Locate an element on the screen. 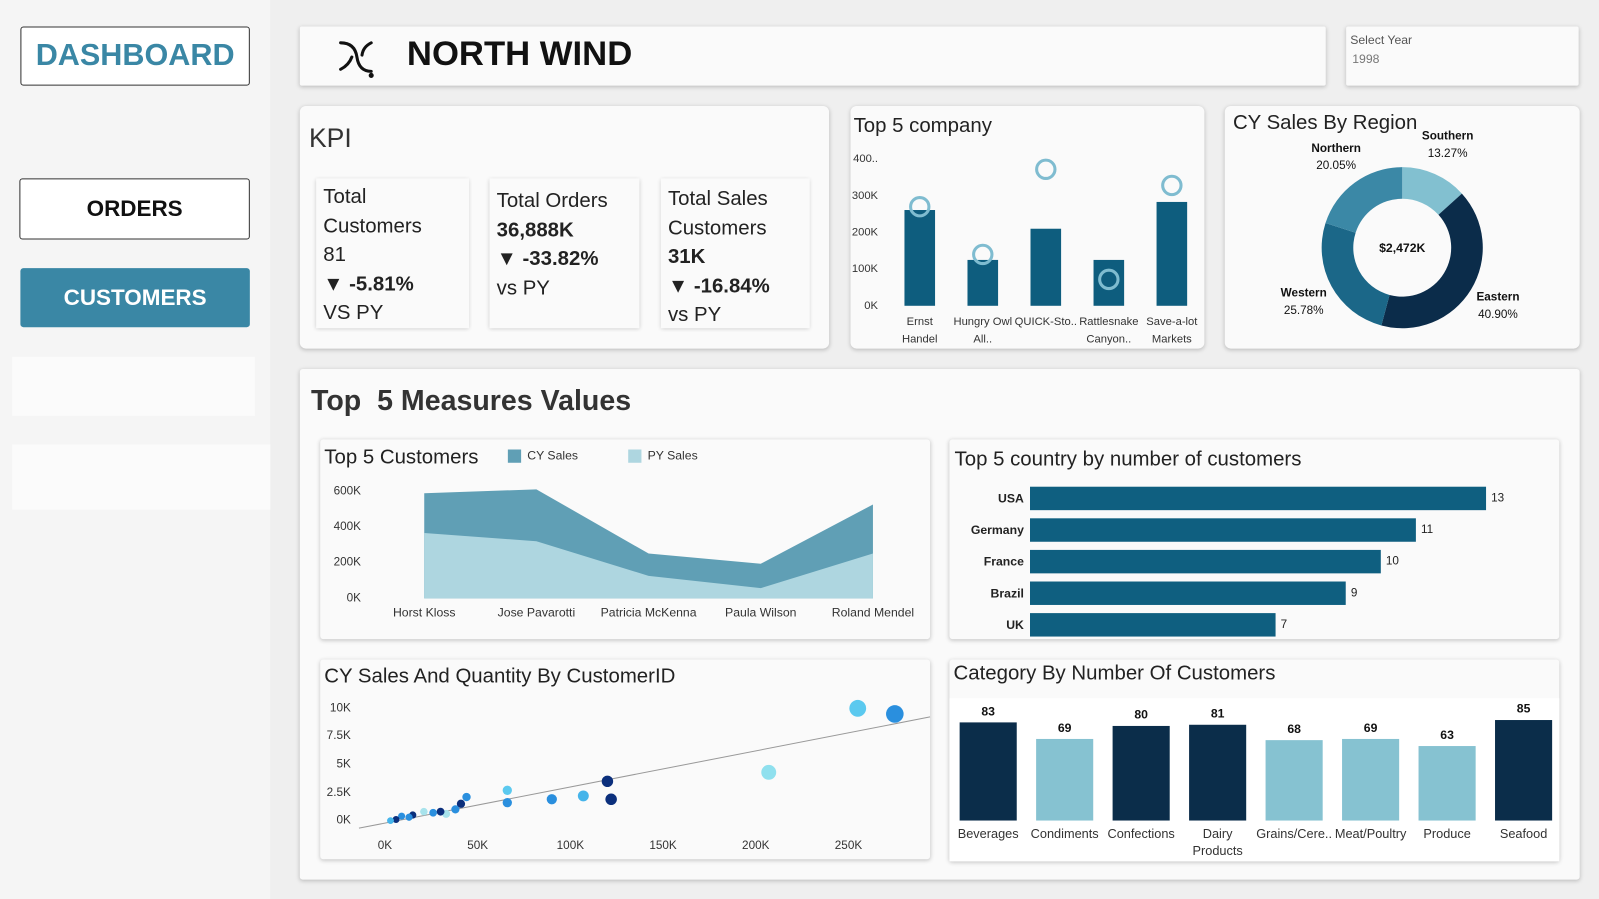  x-tick-label: Ernst Handel is located at coordinates (919, 330).